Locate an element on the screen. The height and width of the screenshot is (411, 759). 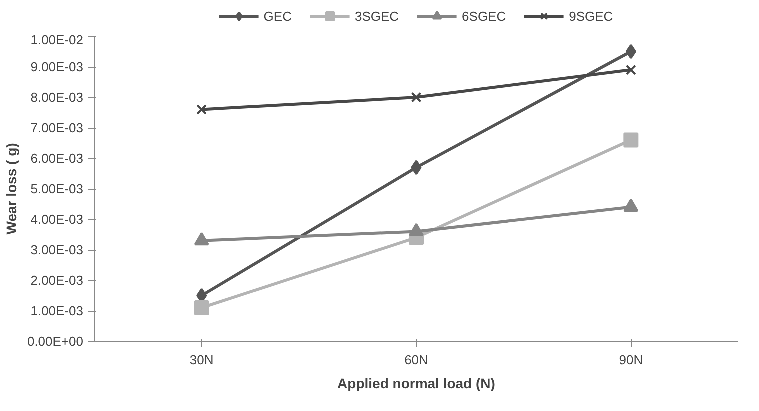
y-tick-label: 9.00E-03 is located at coordinates (57, 67).